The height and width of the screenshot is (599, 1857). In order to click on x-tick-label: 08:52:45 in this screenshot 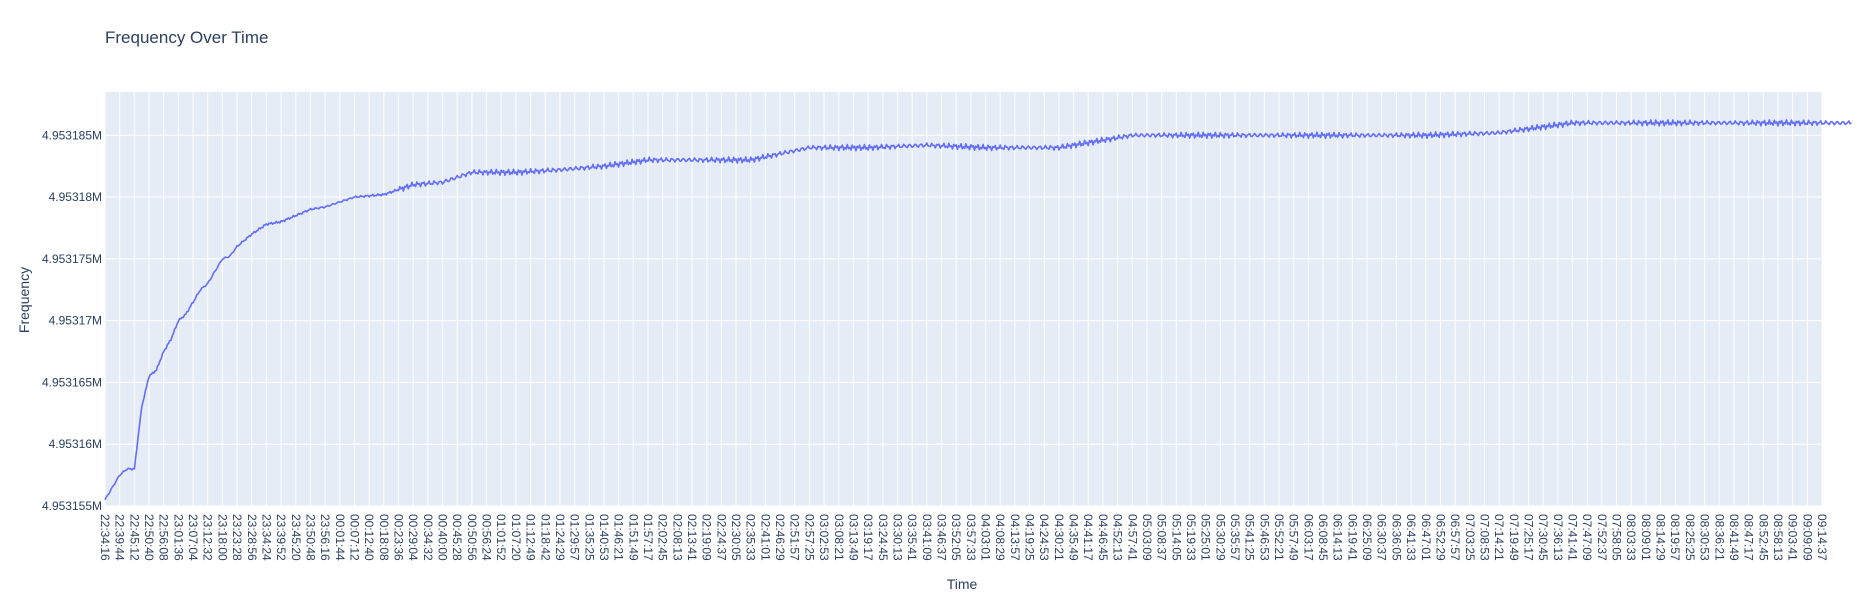, I will do `click(1763, 537)`.